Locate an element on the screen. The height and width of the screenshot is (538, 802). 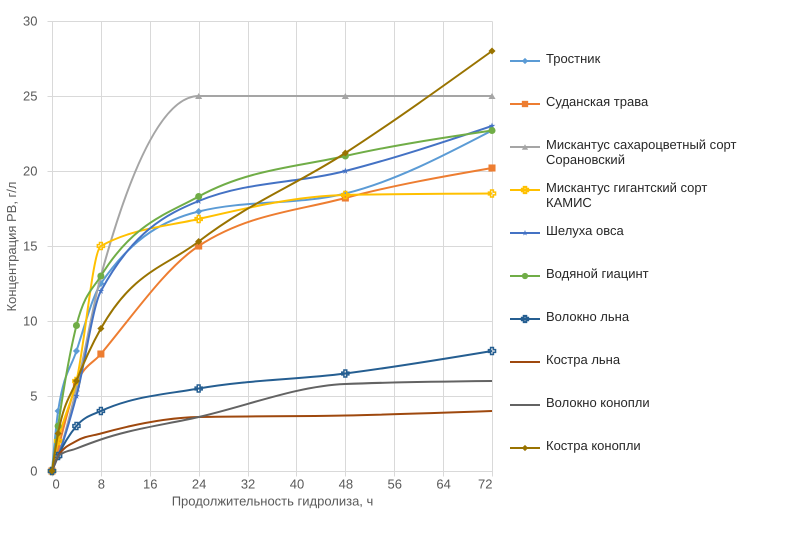
legend-label: Суданская трава is located at coordinates (597, 101).